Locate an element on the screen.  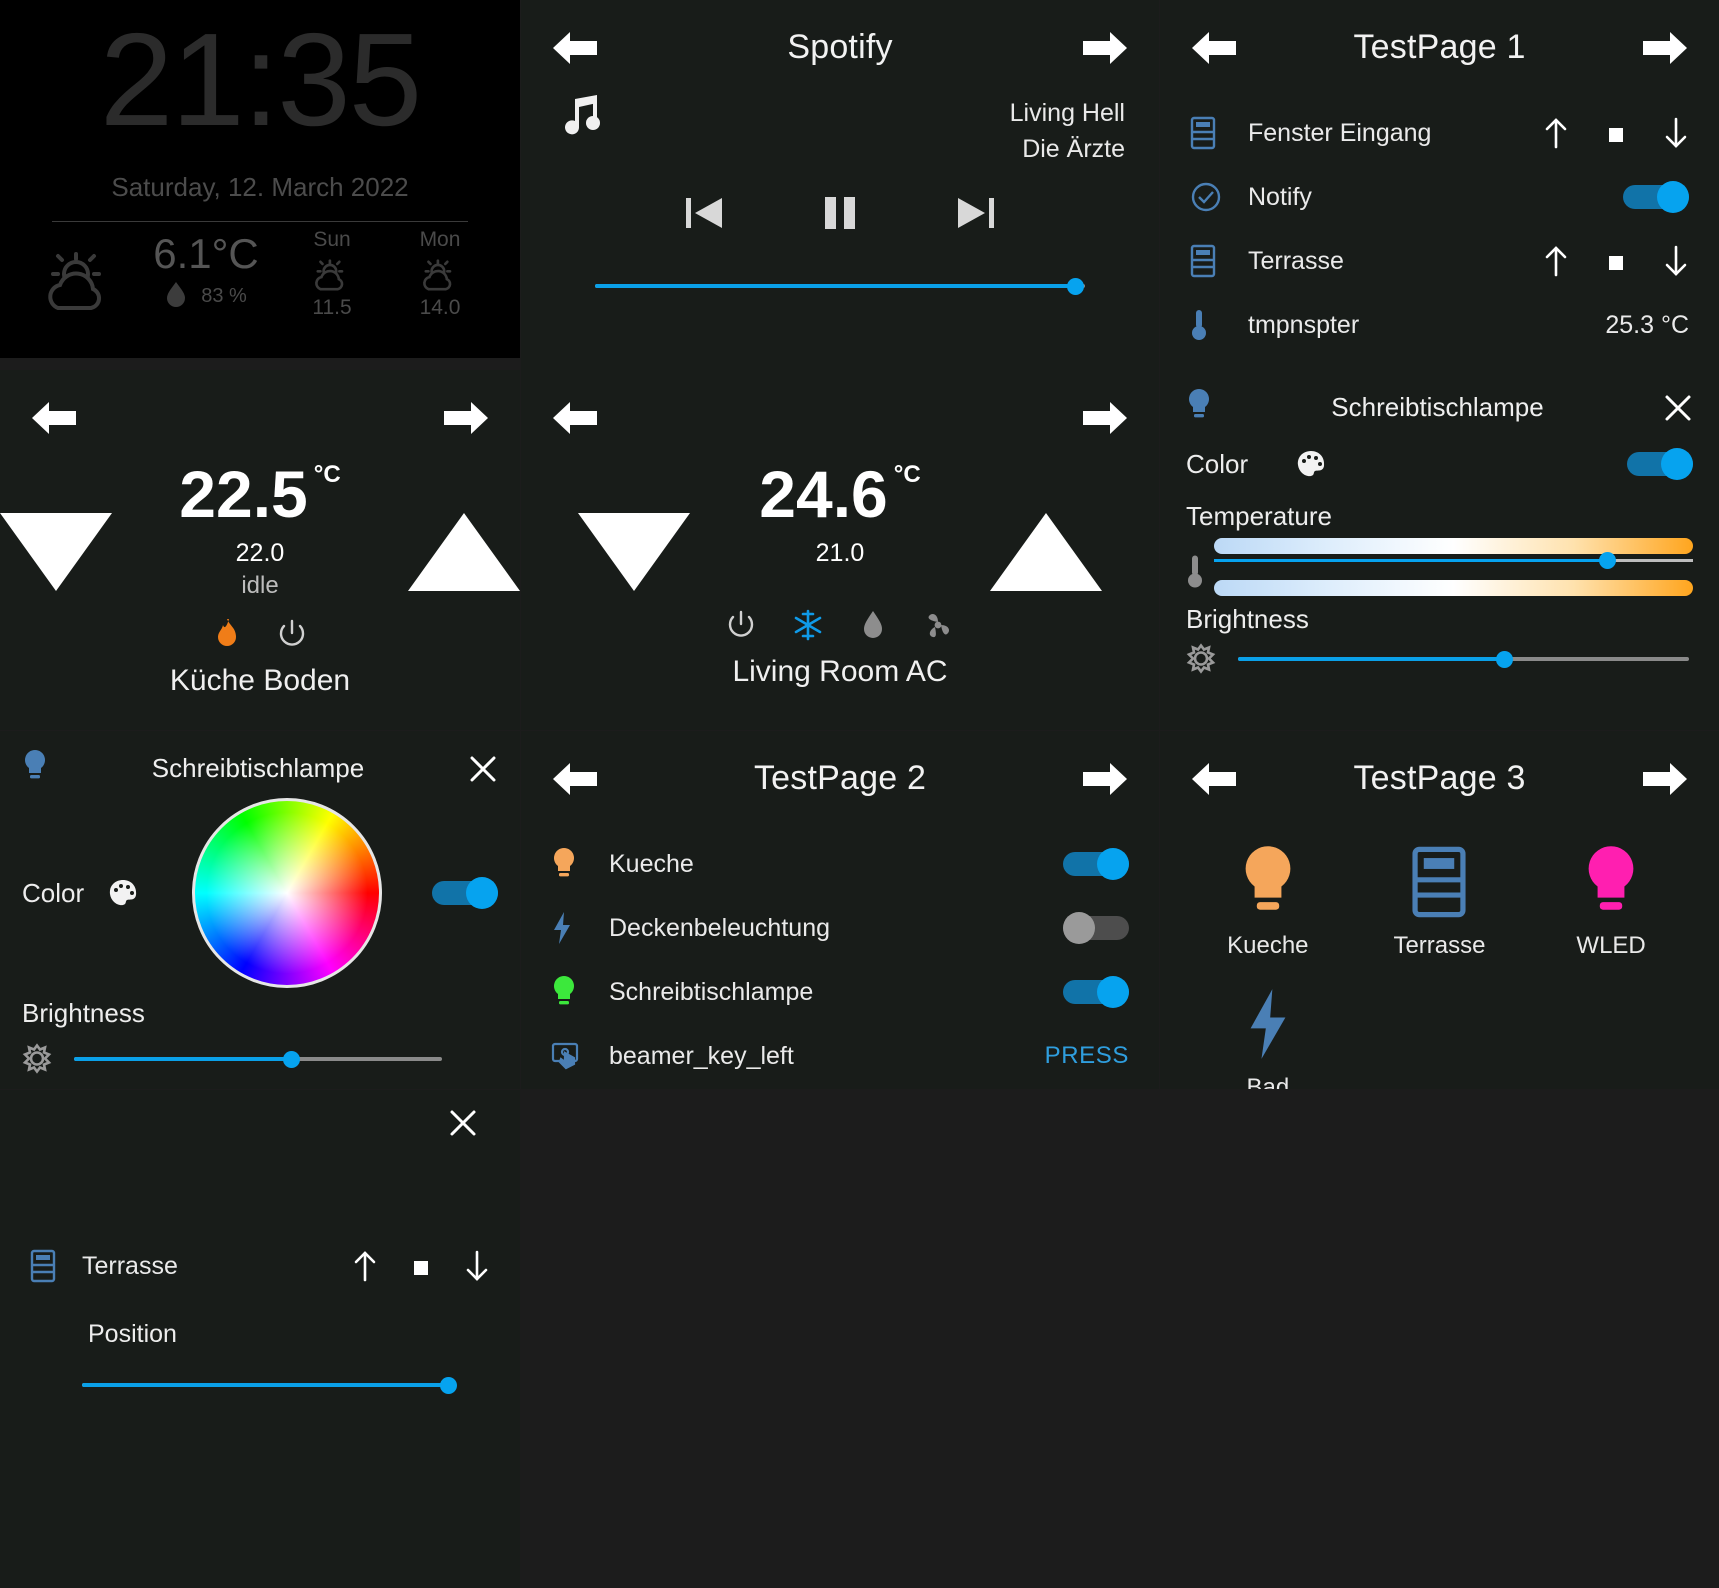
skip-previous-icon is located at coordinates (704, 213).